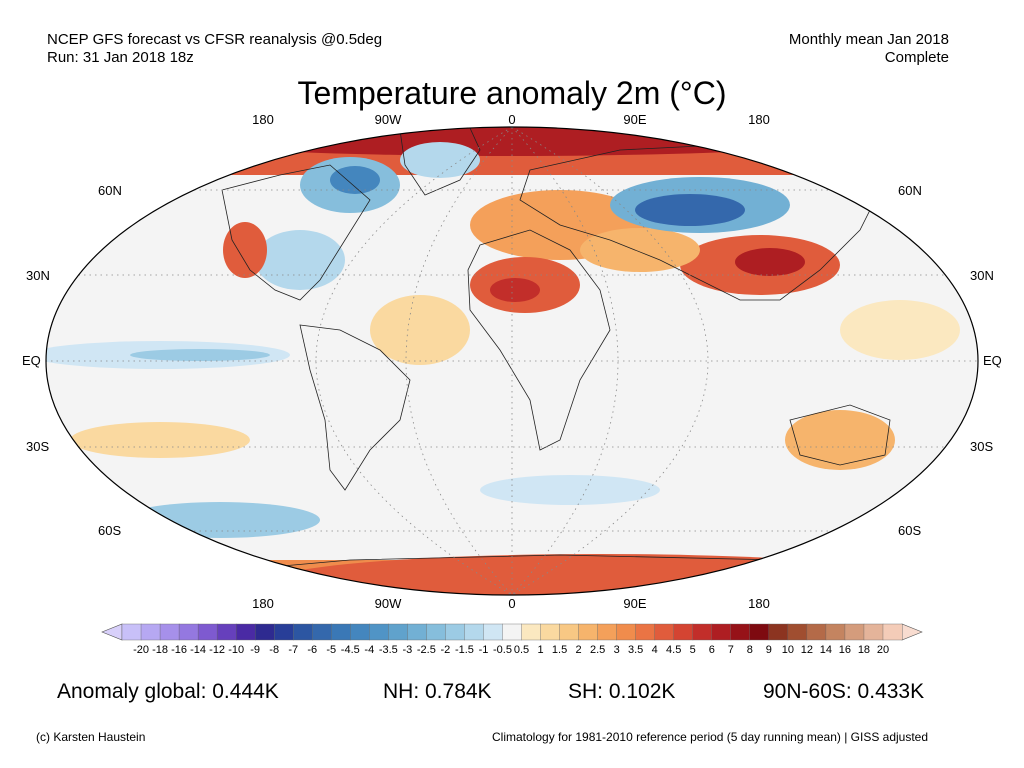 The height and width of the screenshot is (768, 1024). What do you see at coordinates (464, 650) in the screenshot?
I see `colorbar-tick-label: -1.5` at bounding box center [464, 650].